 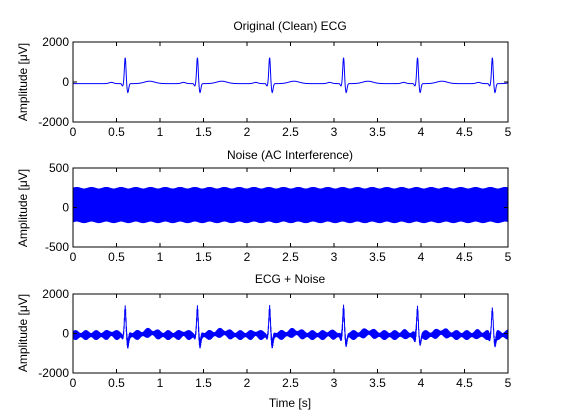 I want to click on y-tick-label: -500, so click(x=57, y=247).